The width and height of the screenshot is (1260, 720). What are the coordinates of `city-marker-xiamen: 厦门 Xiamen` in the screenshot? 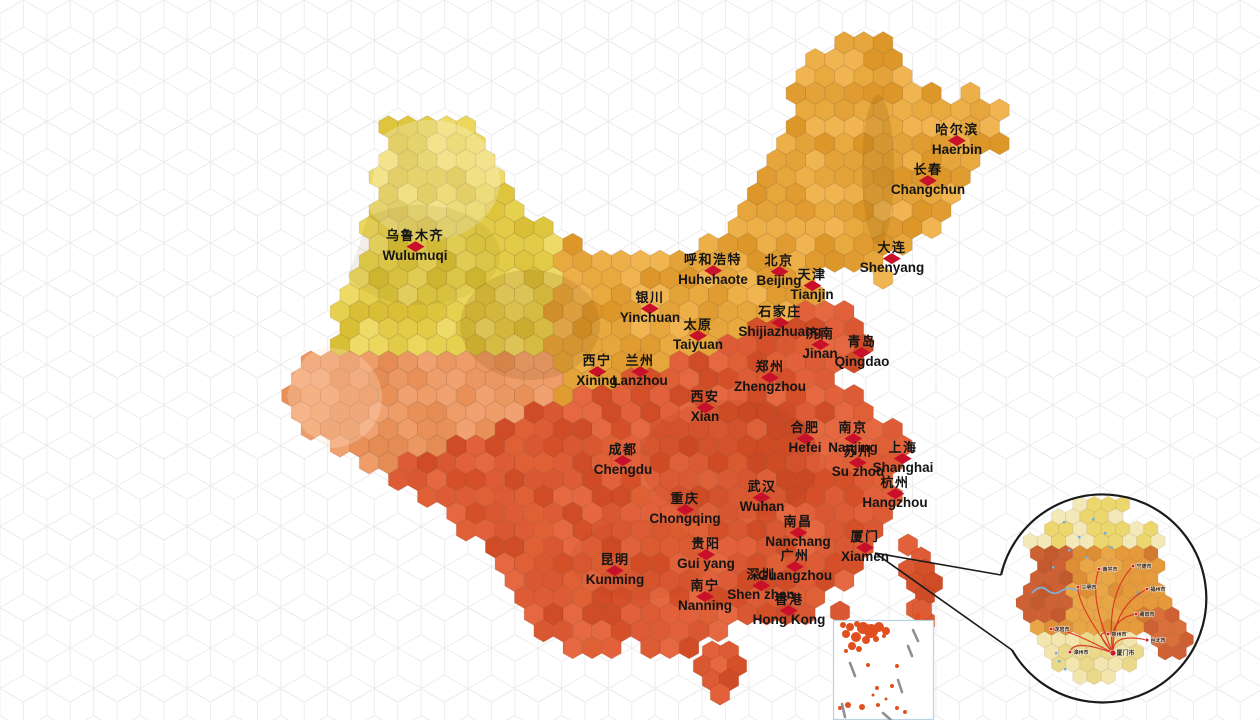 It's located at (865, 547).